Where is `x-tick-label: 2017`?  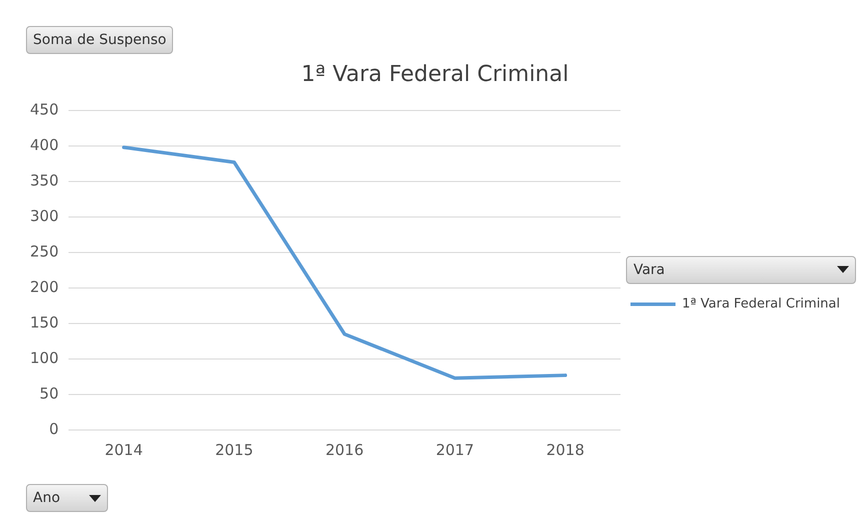 x-tick-label: 2017 is located at coordinates (455, 449).